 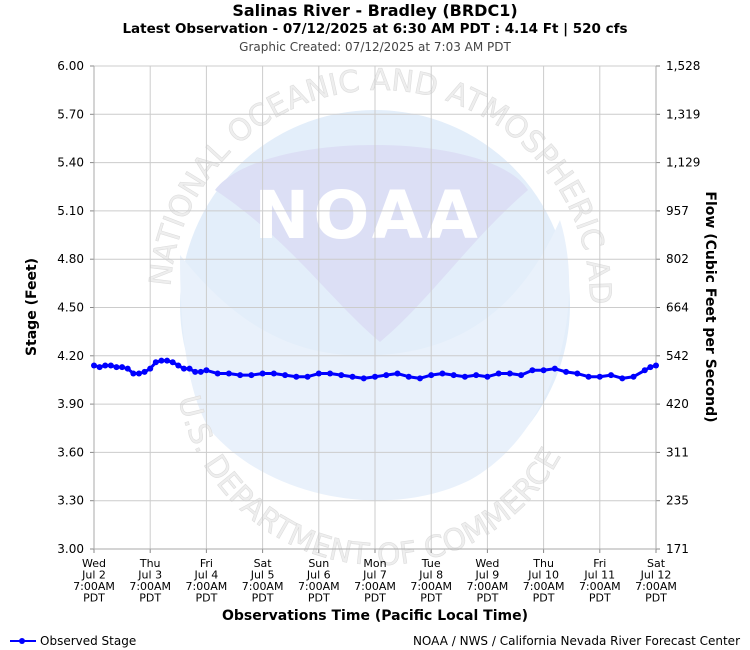 What do you see at coordinates (70, 404) in the screenshot?
I see `y-tick-label: 3.90` at bounding box center [70, 404].